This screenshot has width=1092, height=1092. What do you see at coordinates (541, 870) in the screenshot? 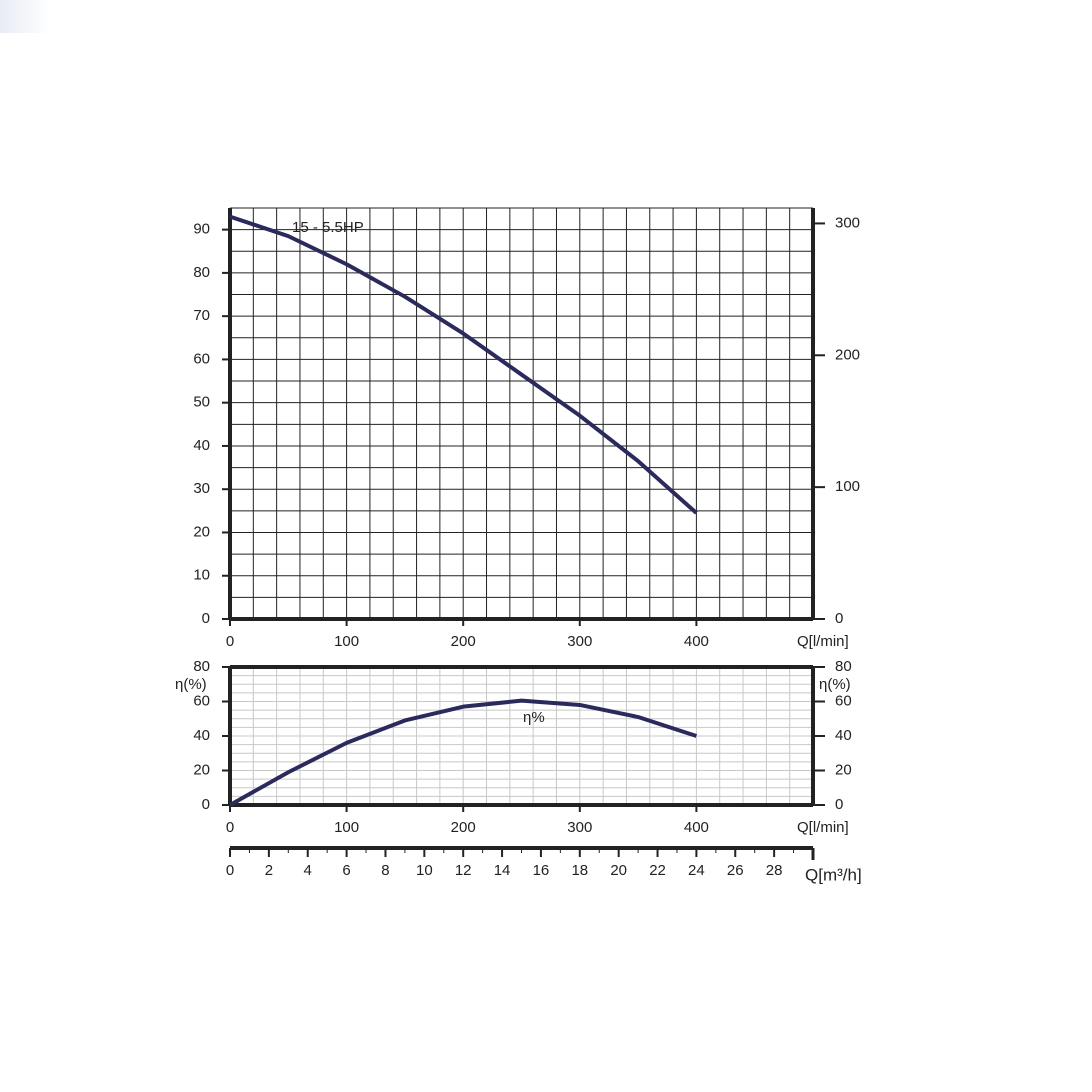
I see `x2-tick-label: 16` at bounding box center [541, 870].